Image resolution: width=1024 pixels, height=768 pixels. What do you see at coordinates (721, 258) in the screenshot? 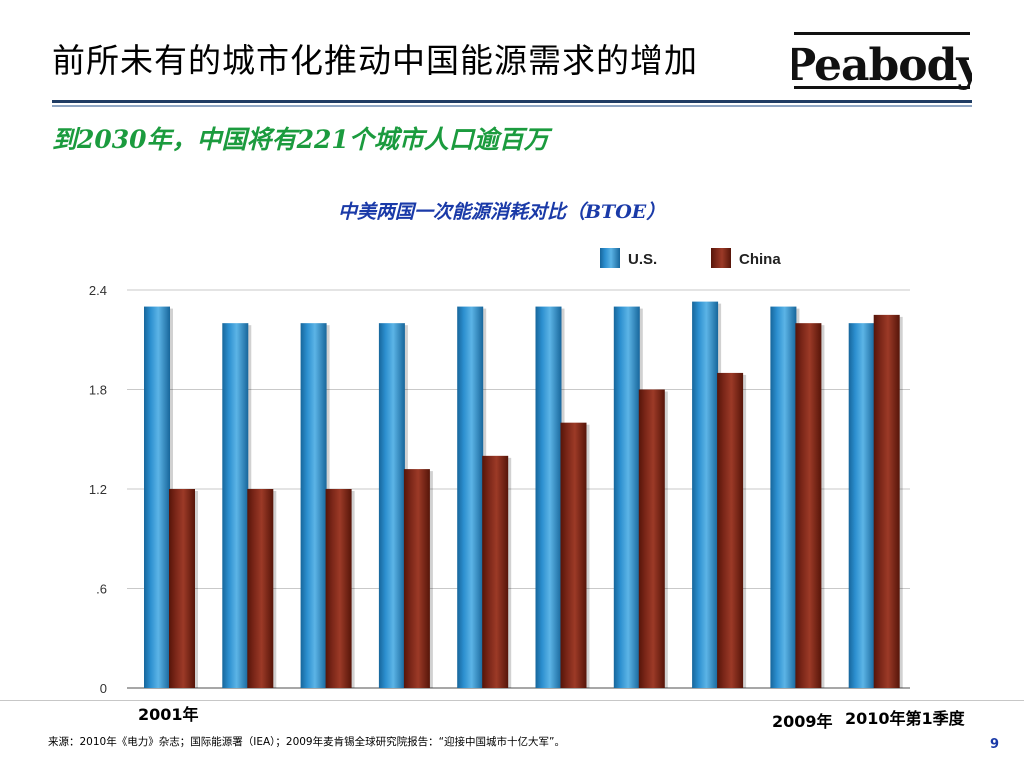
I see `legend-swatch-china` at bounding box center [721, 258].